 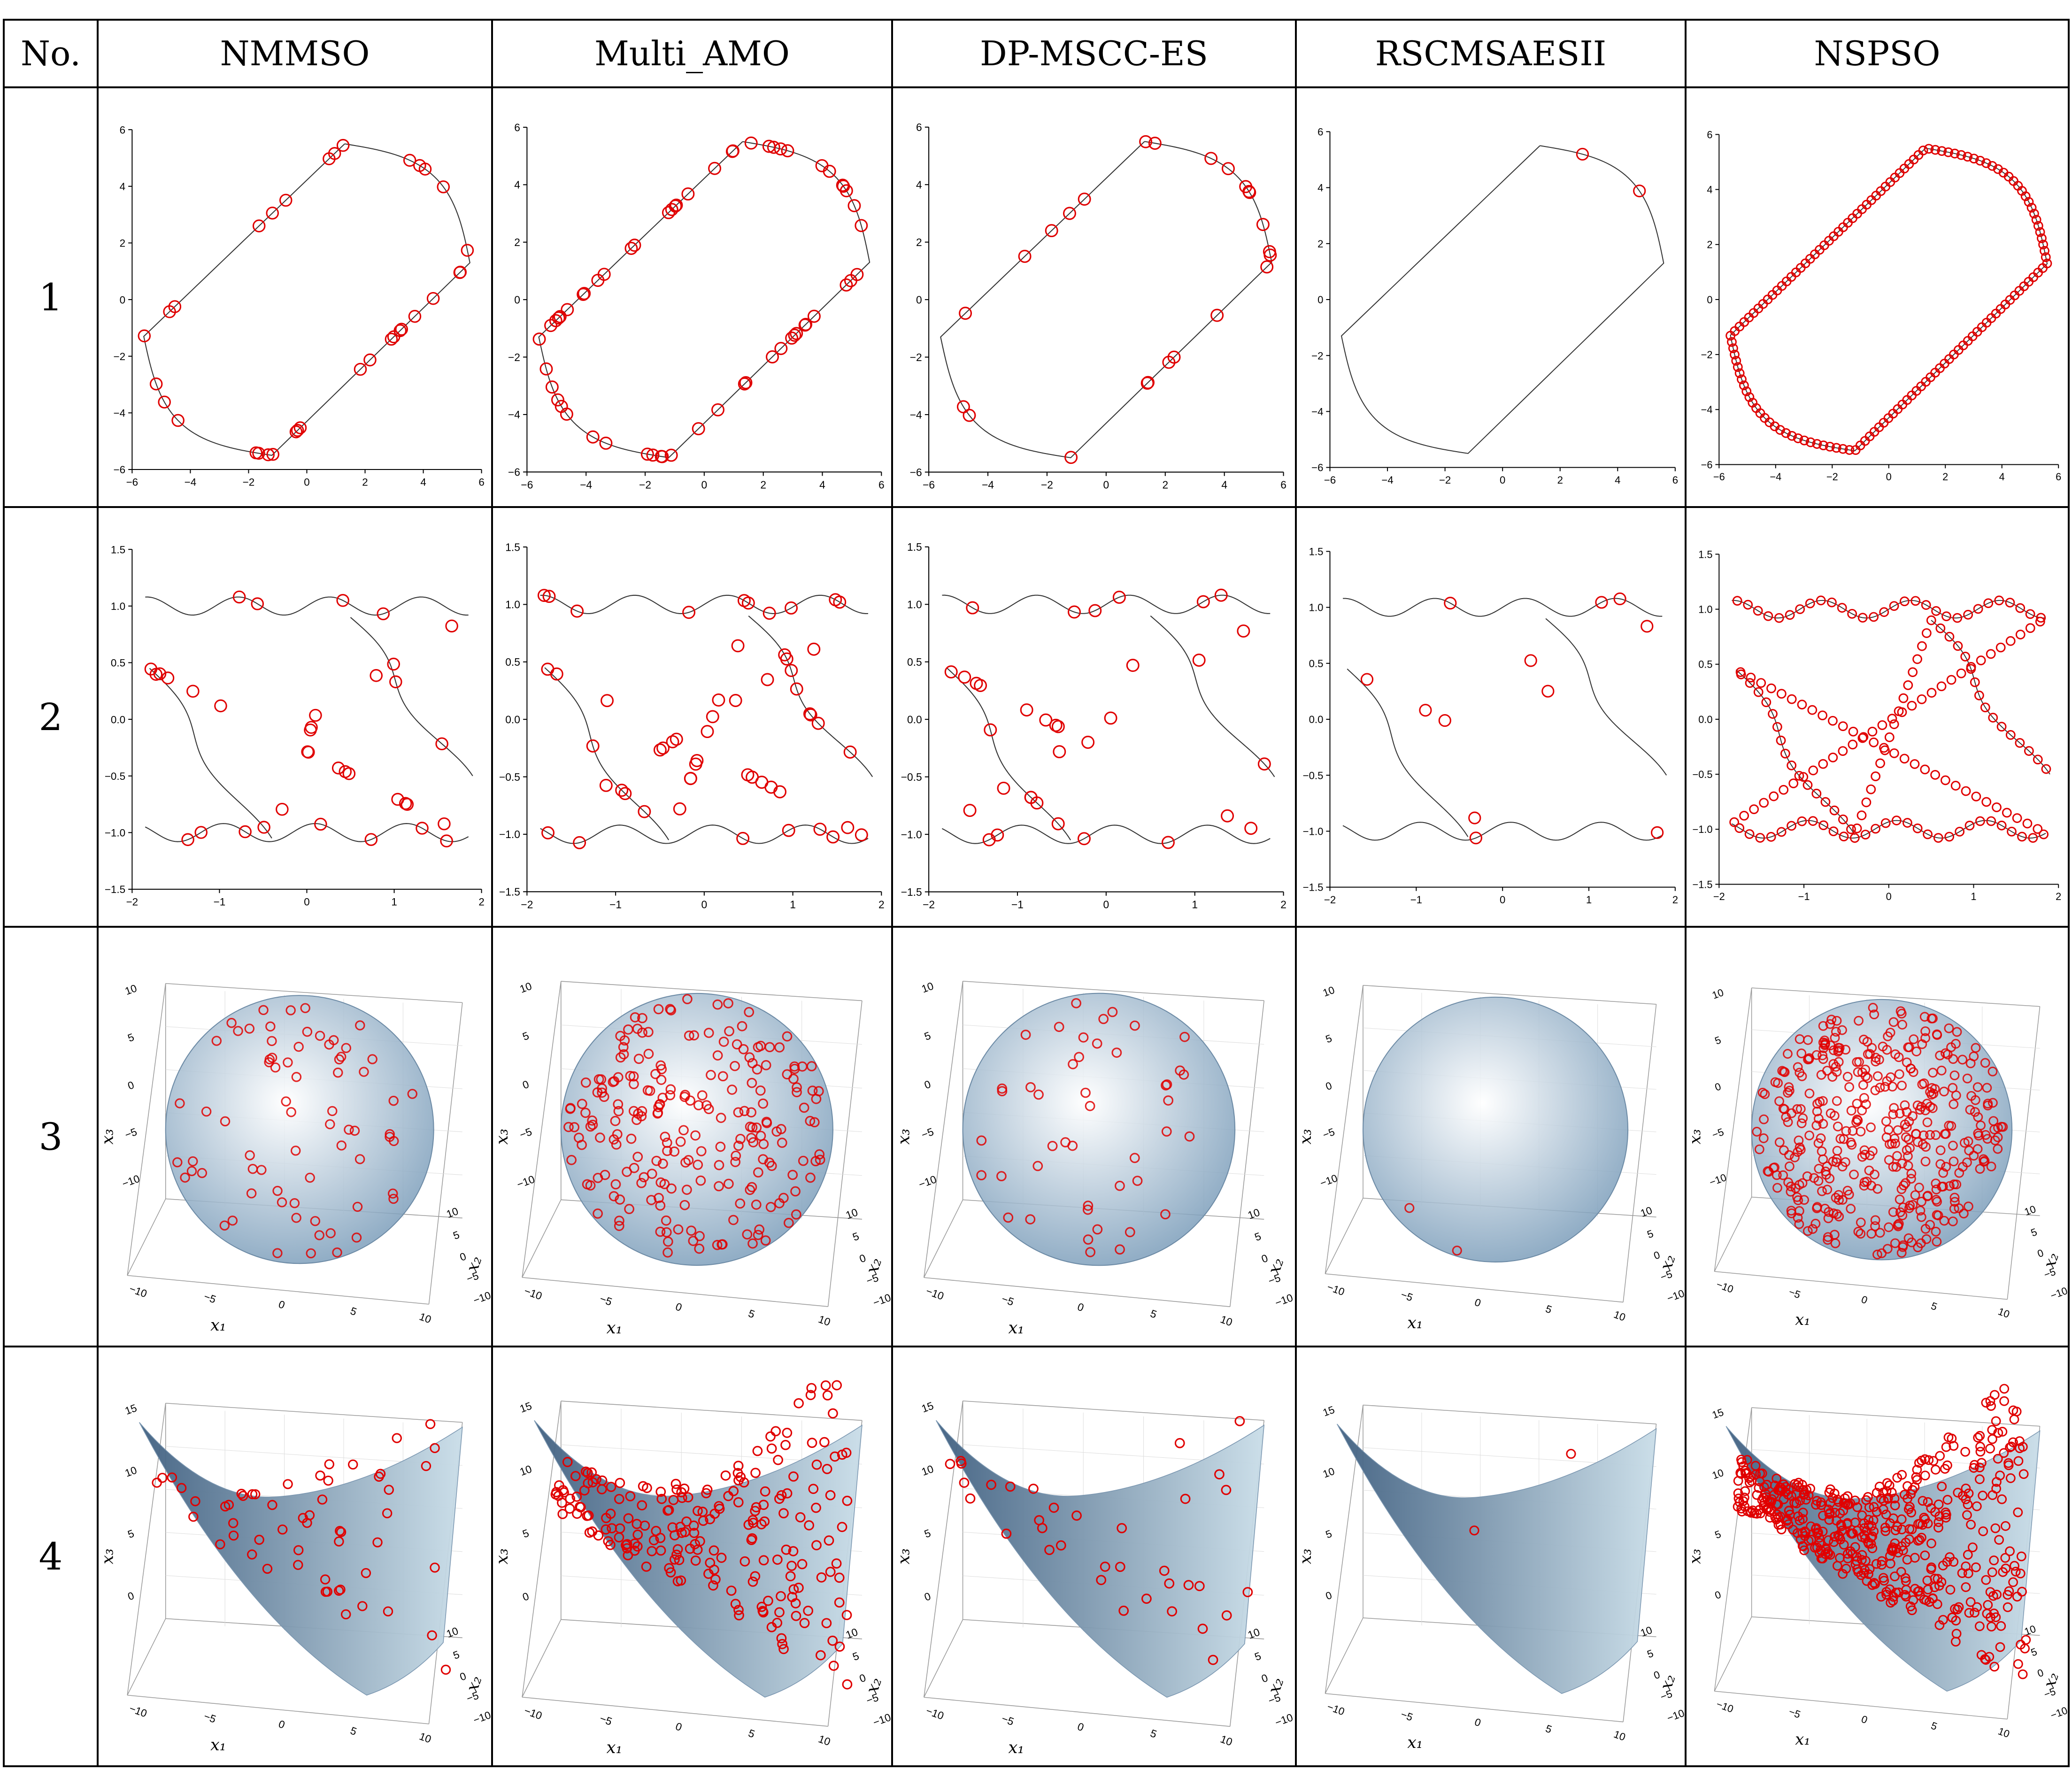 I want to click on sphere-surface, so click(x=1882, y=1130).